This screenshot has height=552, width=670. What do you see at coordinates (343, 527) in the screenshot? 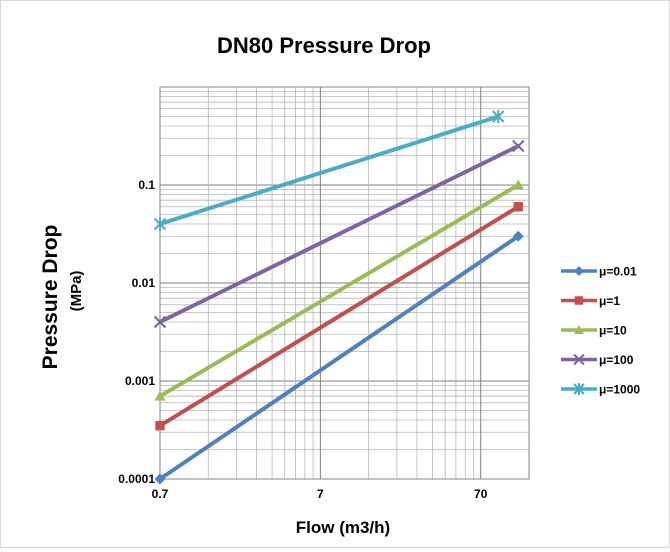
I see `x-axis-label: Flow (m3/h)` at bounding box center [343, 527].